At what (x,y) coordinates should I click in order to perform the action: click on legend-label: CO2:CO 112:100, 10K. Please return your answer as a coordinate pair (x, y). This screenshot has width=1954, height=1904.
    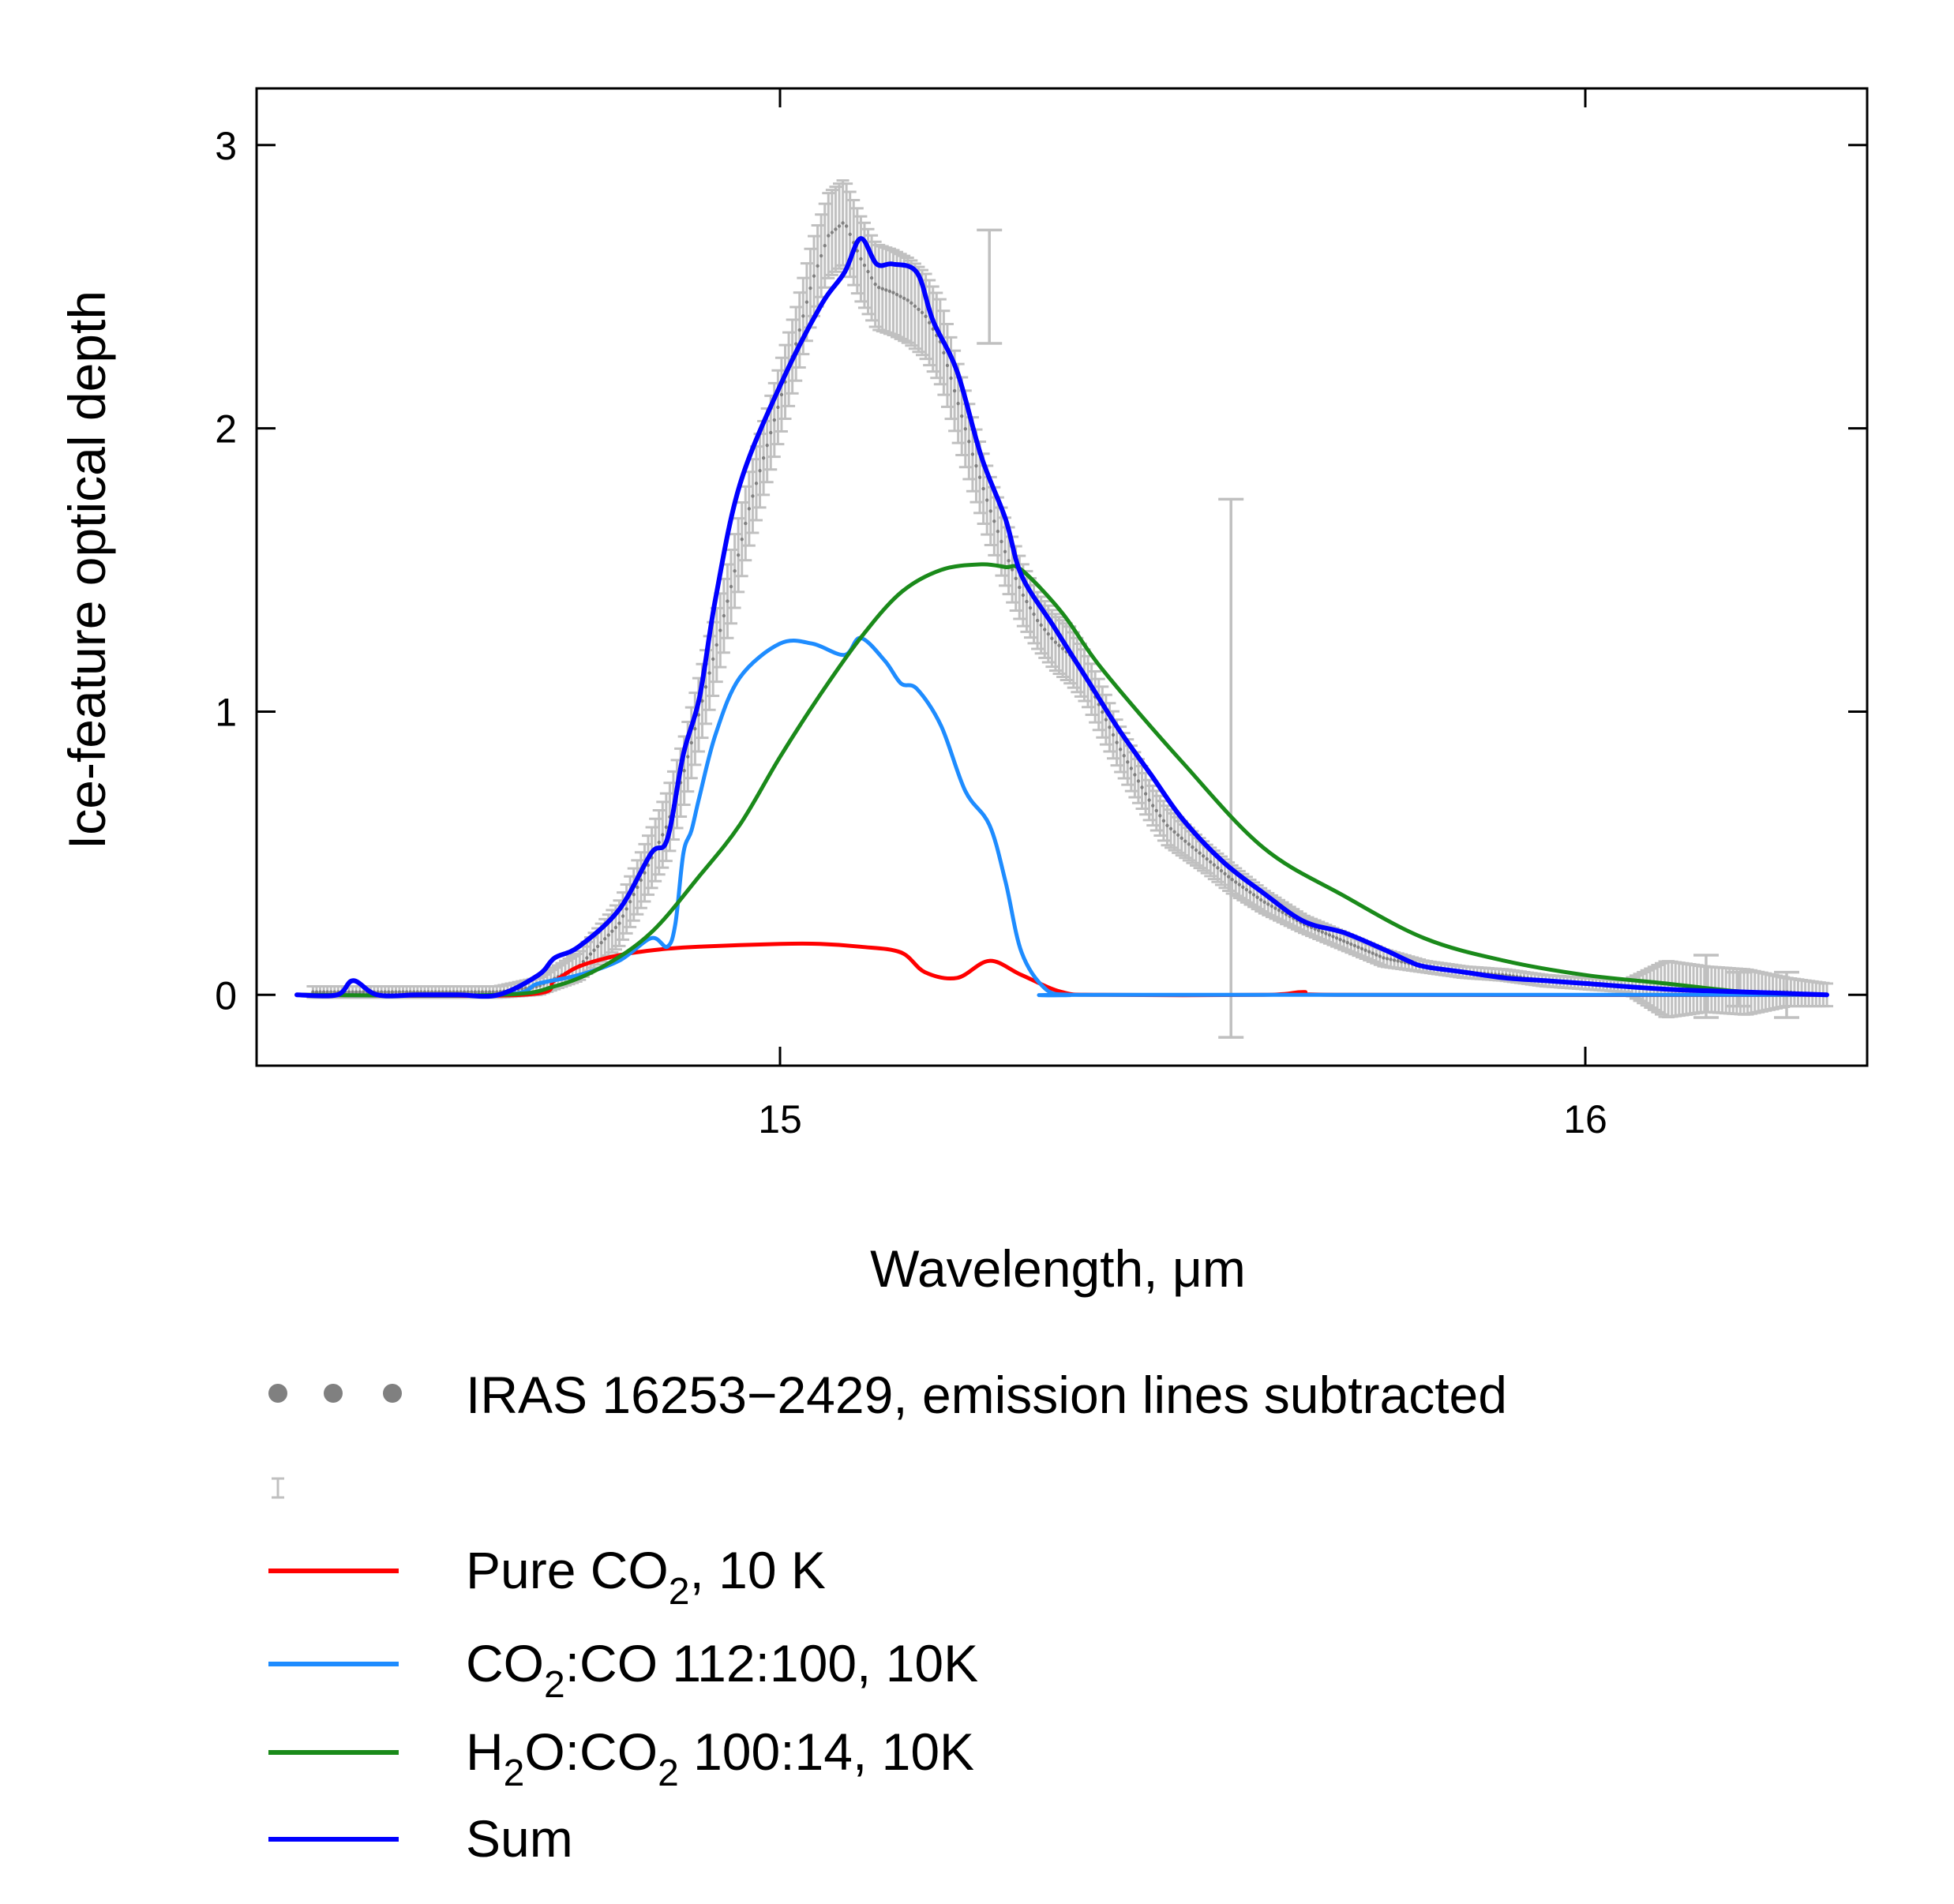
    Looking at the image, I should click on (722, 1670).